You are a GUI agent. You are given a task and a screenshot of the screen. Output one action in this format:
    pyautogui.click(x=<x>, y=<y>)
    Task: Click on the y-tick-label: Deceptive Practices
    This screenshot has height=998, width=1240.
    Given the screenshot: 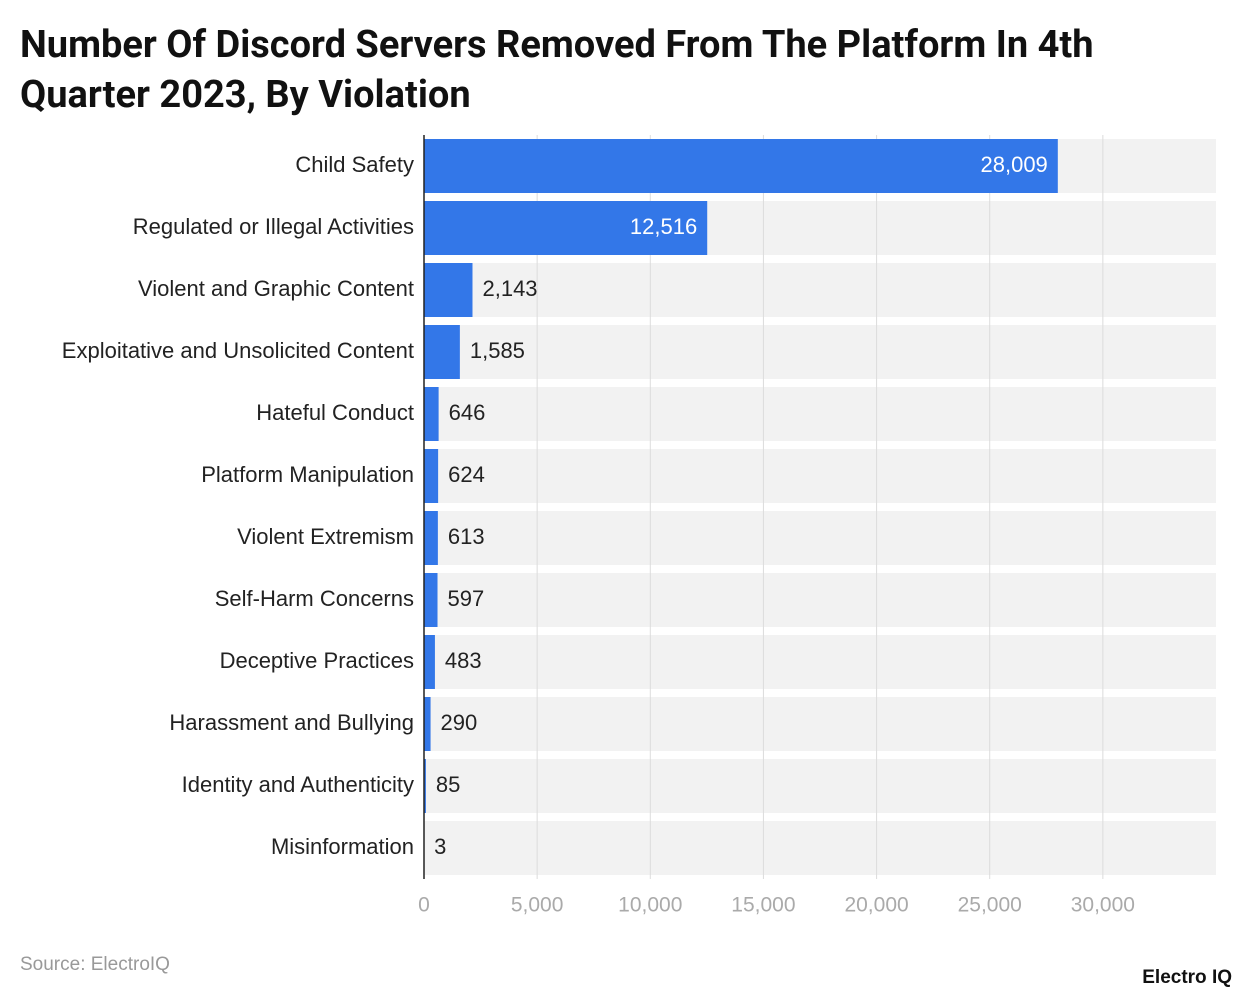 What is the action you would take?
    pyautogui.click(x=317, y=660)
    